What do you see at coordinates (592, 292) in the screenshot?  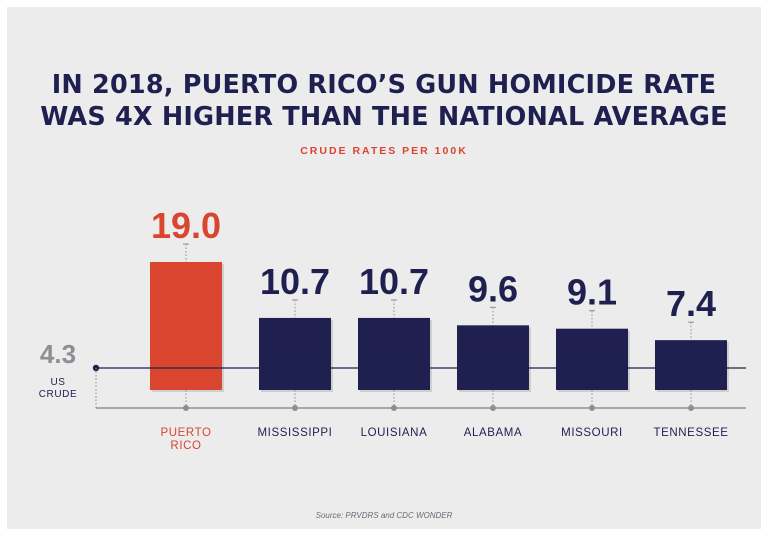 I see `value-label: 9.1` at bounding box center [592, 292].